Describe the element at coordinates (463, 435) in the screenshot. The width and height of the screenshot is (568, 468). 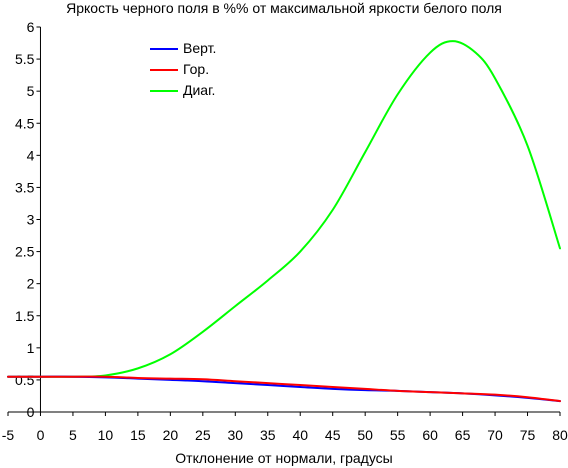
I see `x-tick-label: 65` at that location.